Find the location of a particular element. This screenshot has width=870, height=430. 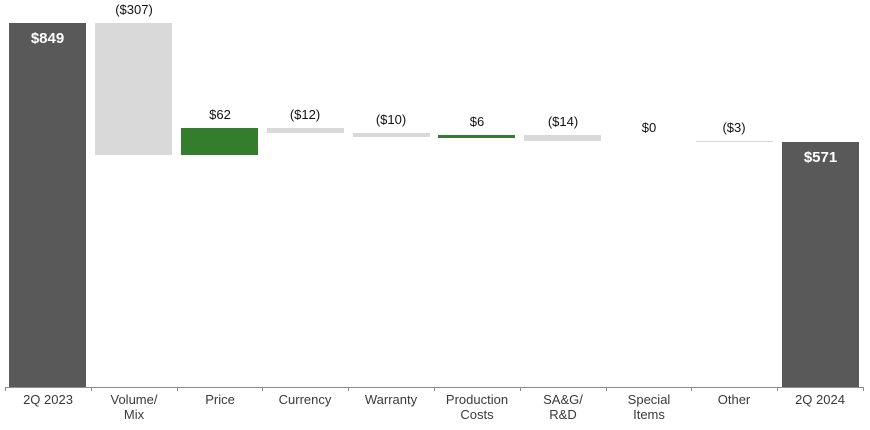

category-label-production-costs: Production Costs is located at coordinates (477, 407).